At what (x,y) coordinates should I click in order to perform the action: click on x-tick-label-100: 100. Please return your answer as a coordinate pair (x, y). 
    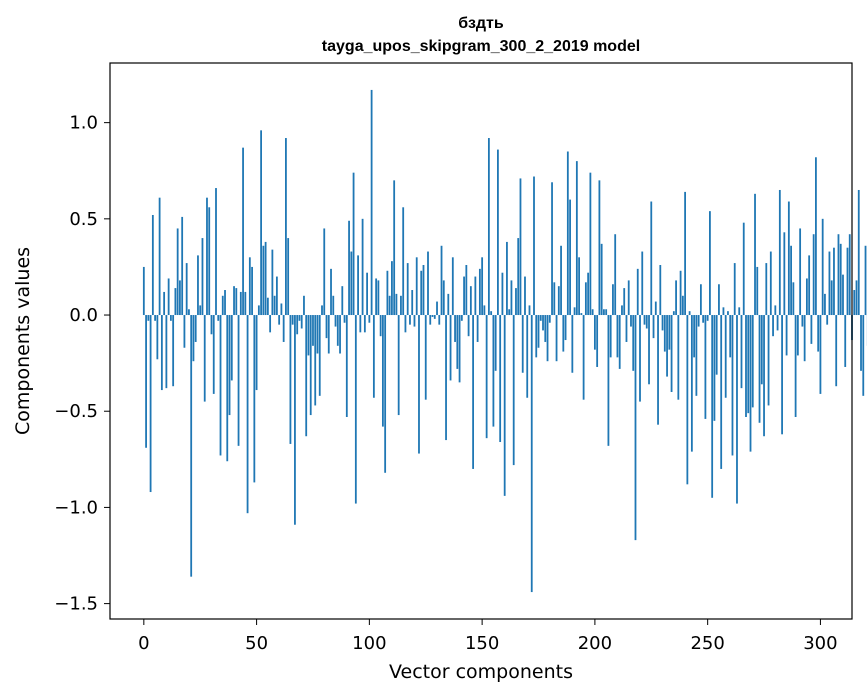
    Looking at the image, I should click on (369, 643).